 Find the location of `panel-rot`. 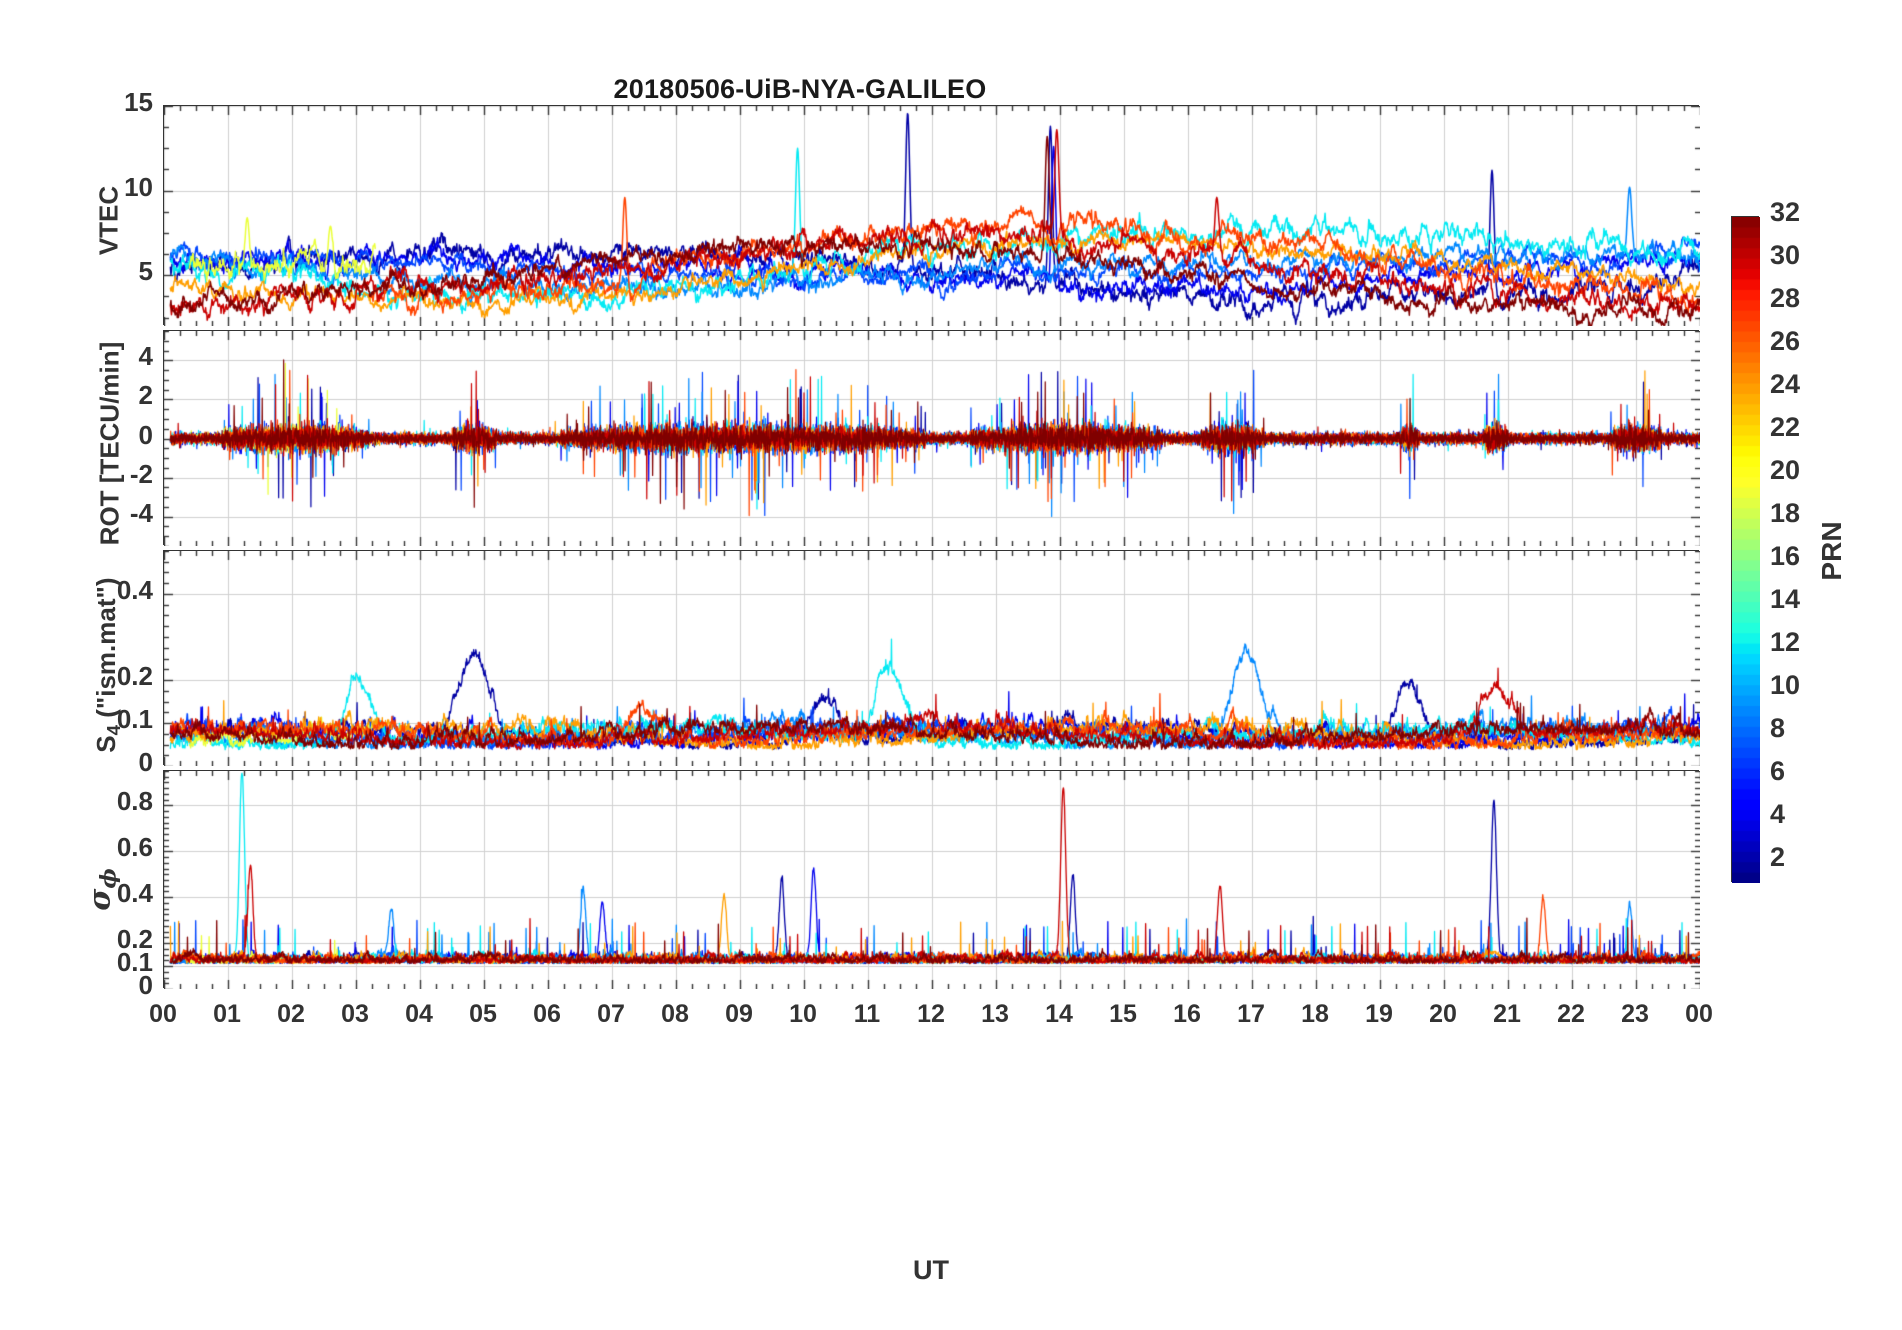

panel-rot is located at coordinates (931, 438).